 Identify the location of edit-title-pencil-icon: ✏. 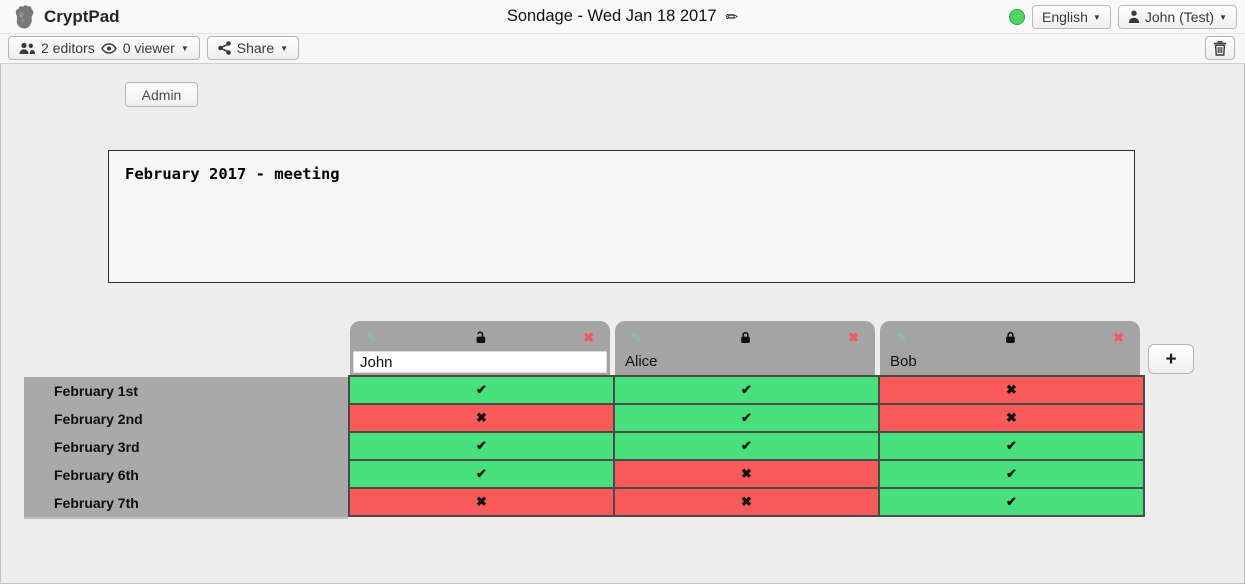
(732, 17).